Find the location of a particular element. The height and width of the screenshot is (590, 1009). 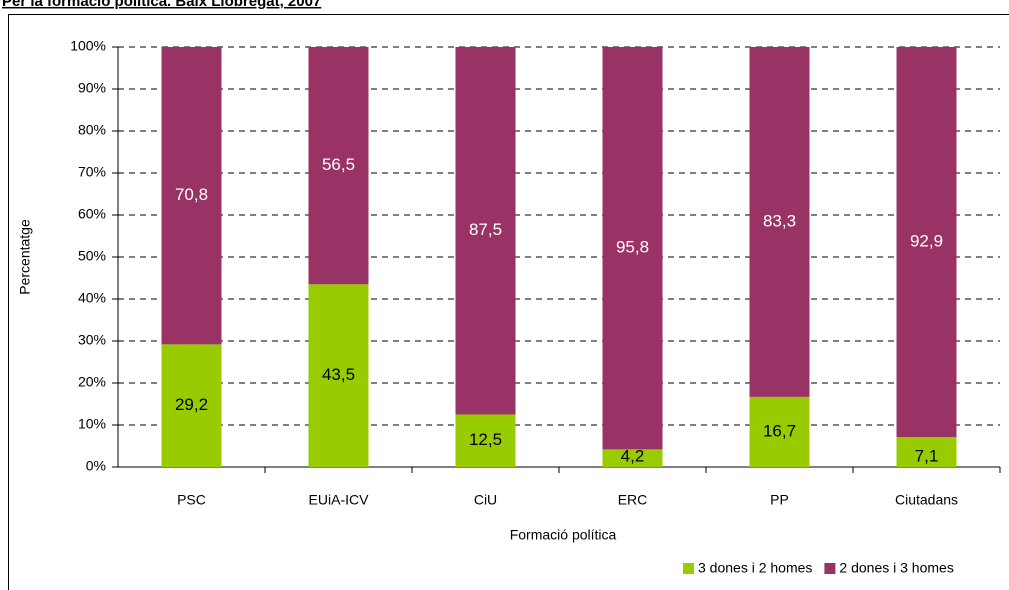

y-tick-label: 90% is located at coordinates (92, 88).